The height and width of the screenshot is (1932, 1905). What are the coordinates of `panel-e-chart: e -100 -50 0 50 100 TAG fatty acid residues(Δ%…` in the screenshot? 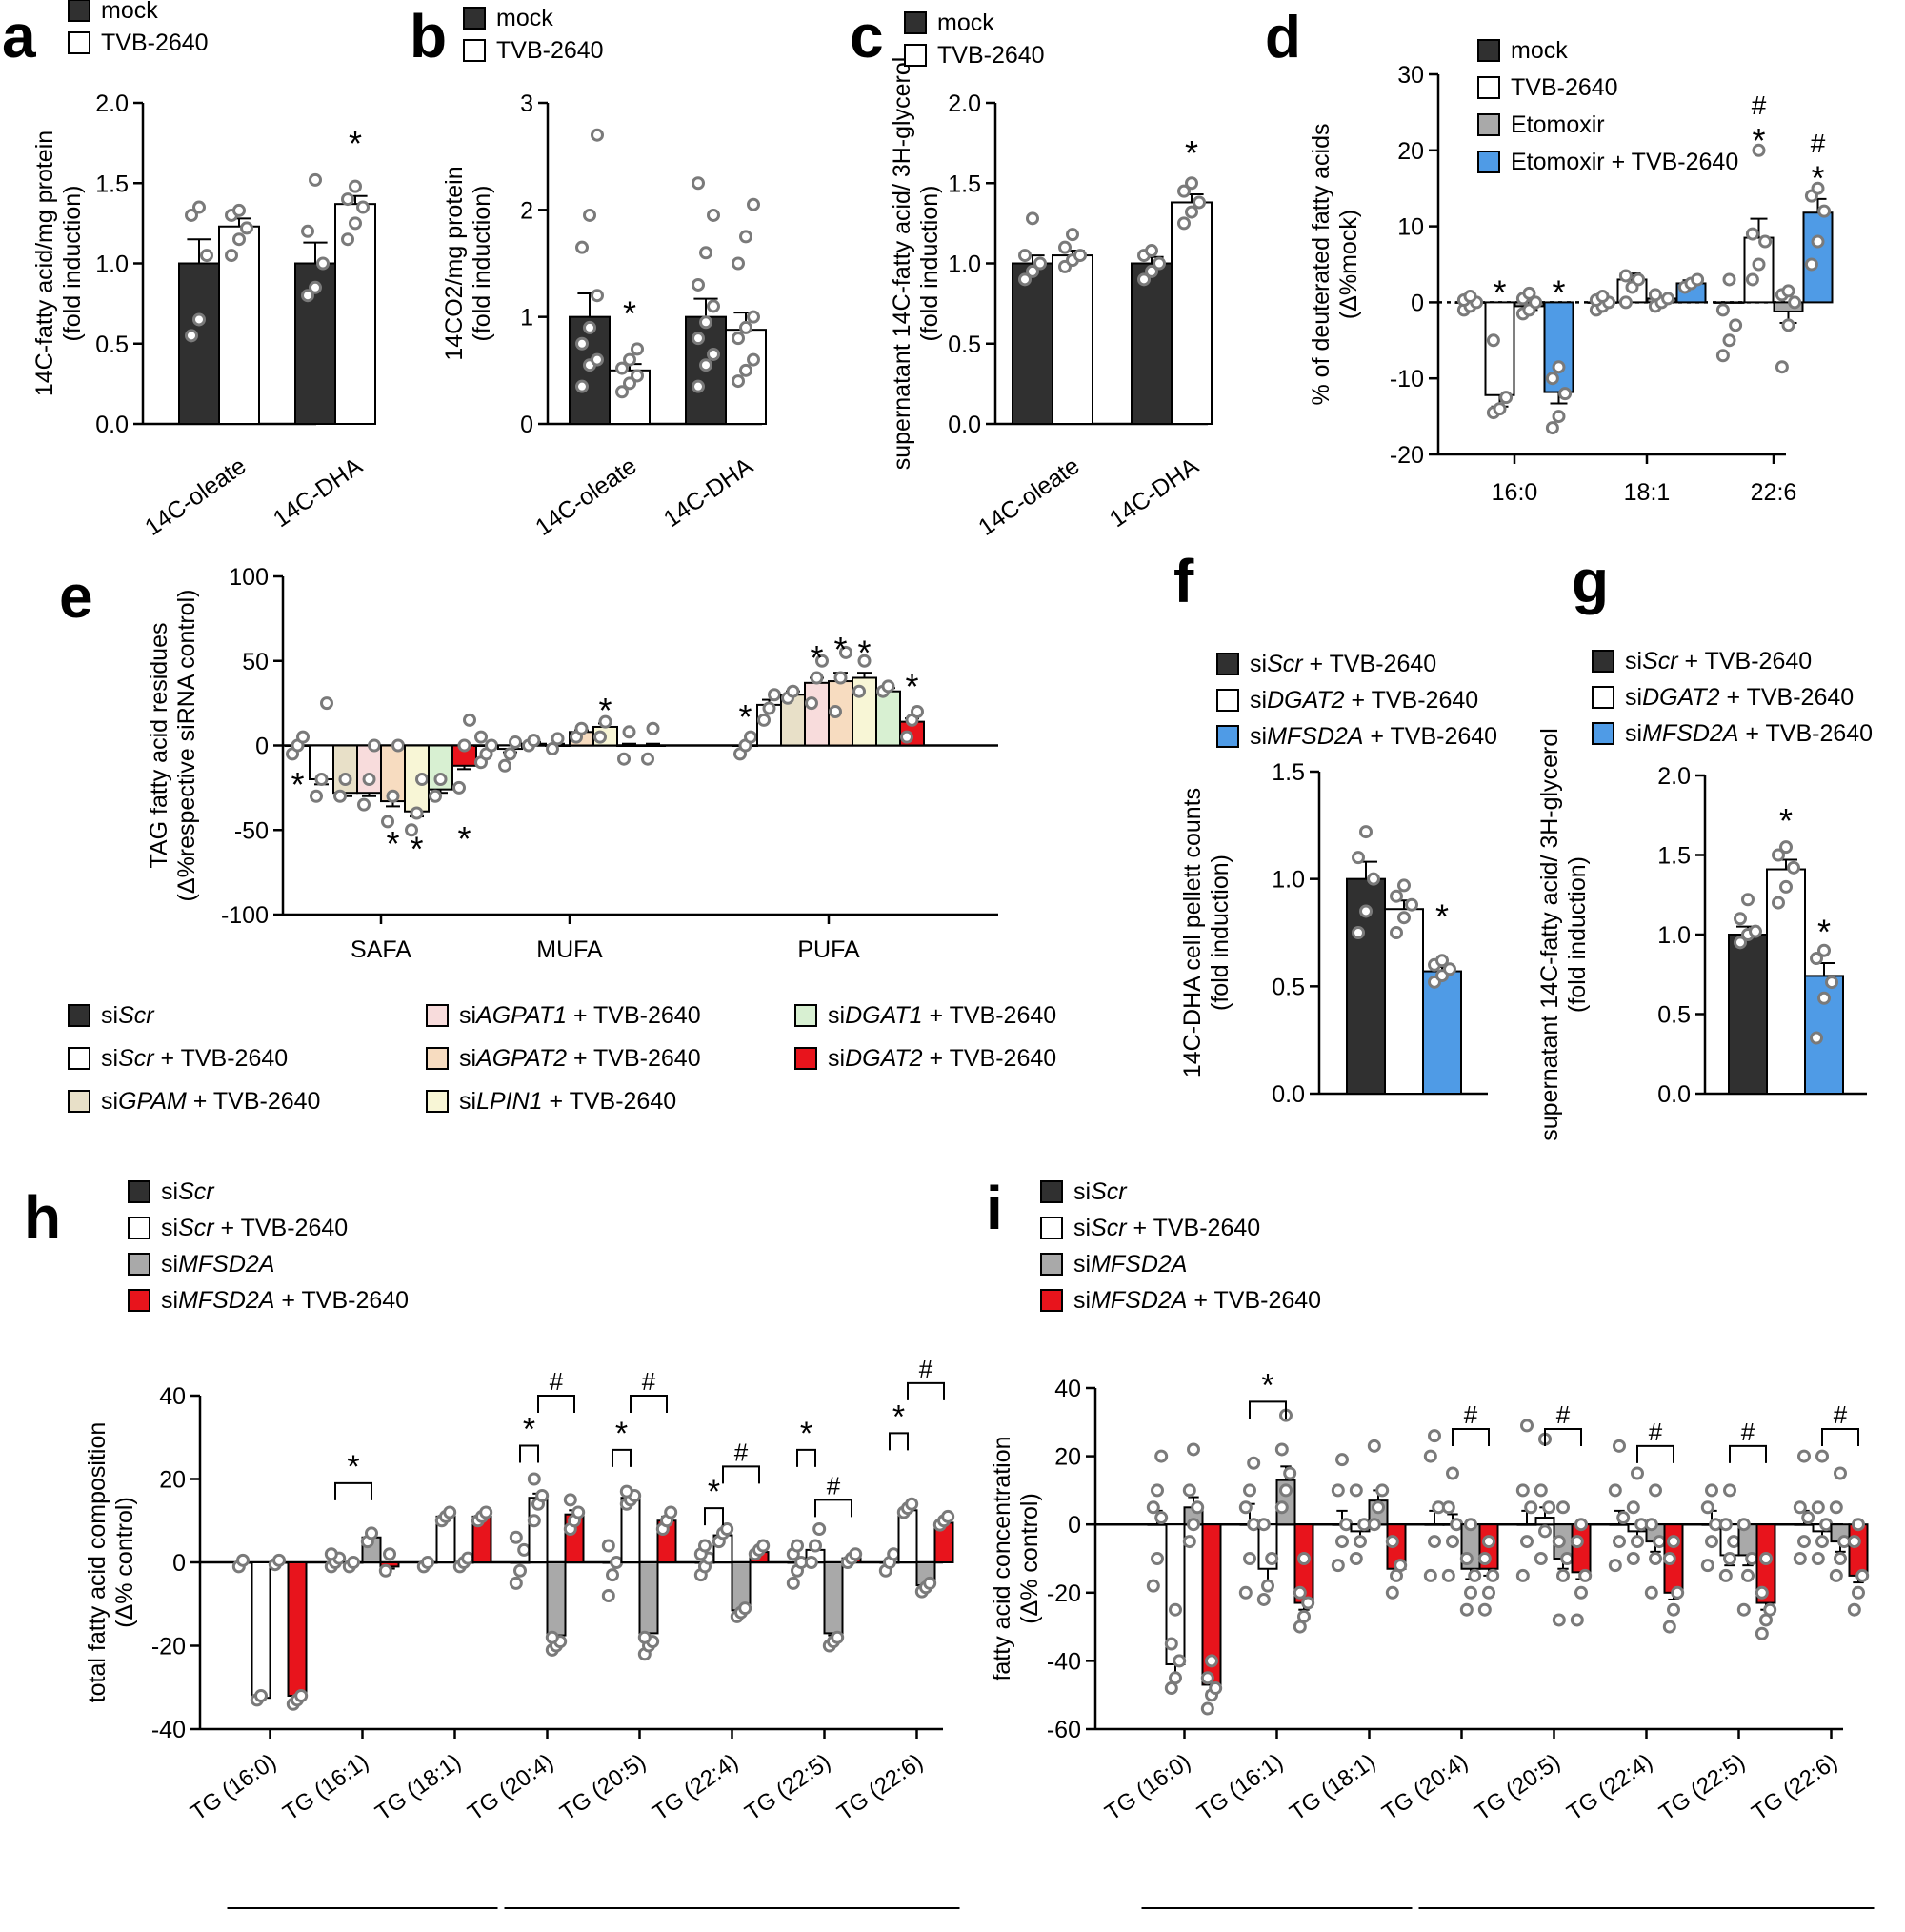 It's located at (557, 838).